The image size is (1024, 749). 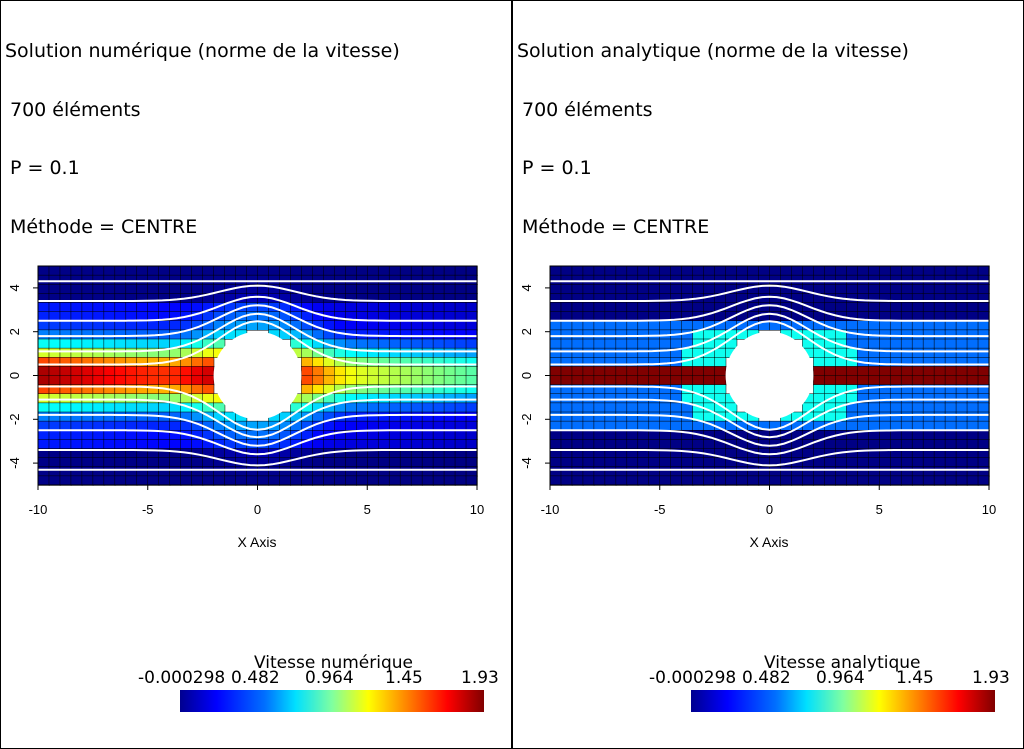 What do you see at coordinates (526, 420) in the screenshot?
I see `y-tick-label: -2` at bounding box center [526, 420].